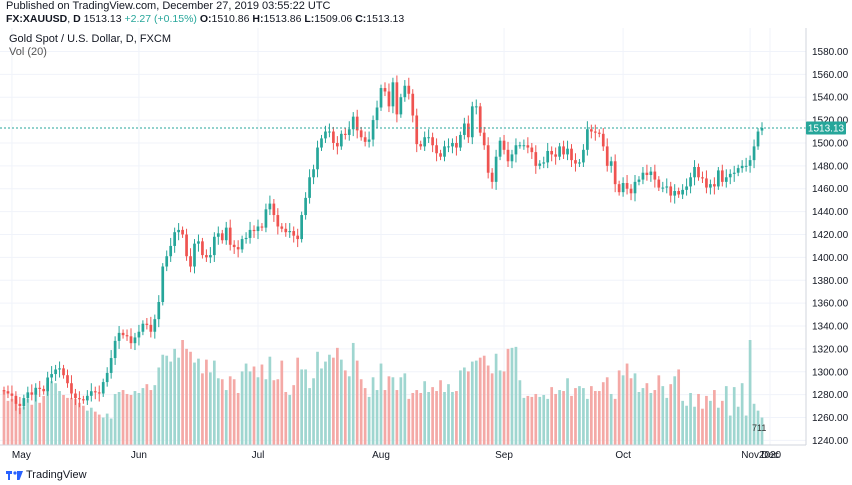  What do you see at coordinates (830, 441) in the screenshot?
I see `y-tick-label: 1240.00` at bounding box center [830, 441].